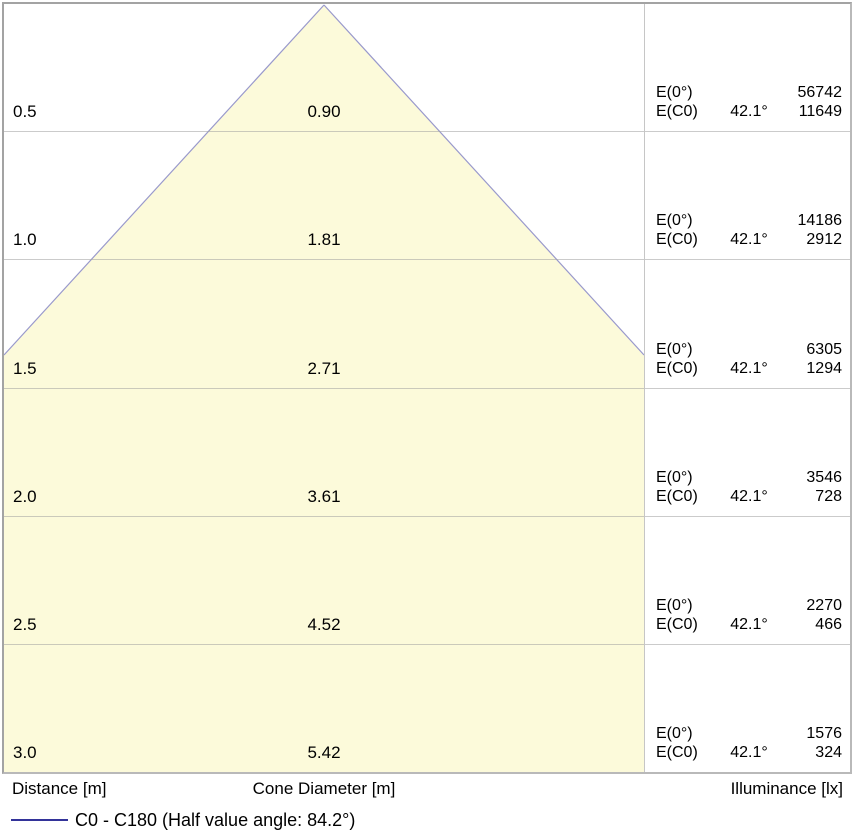  What do you see at coordinates (824, 477) in the screenshot?
I see `e0-value: 3546` at bounding box center [824, 477].